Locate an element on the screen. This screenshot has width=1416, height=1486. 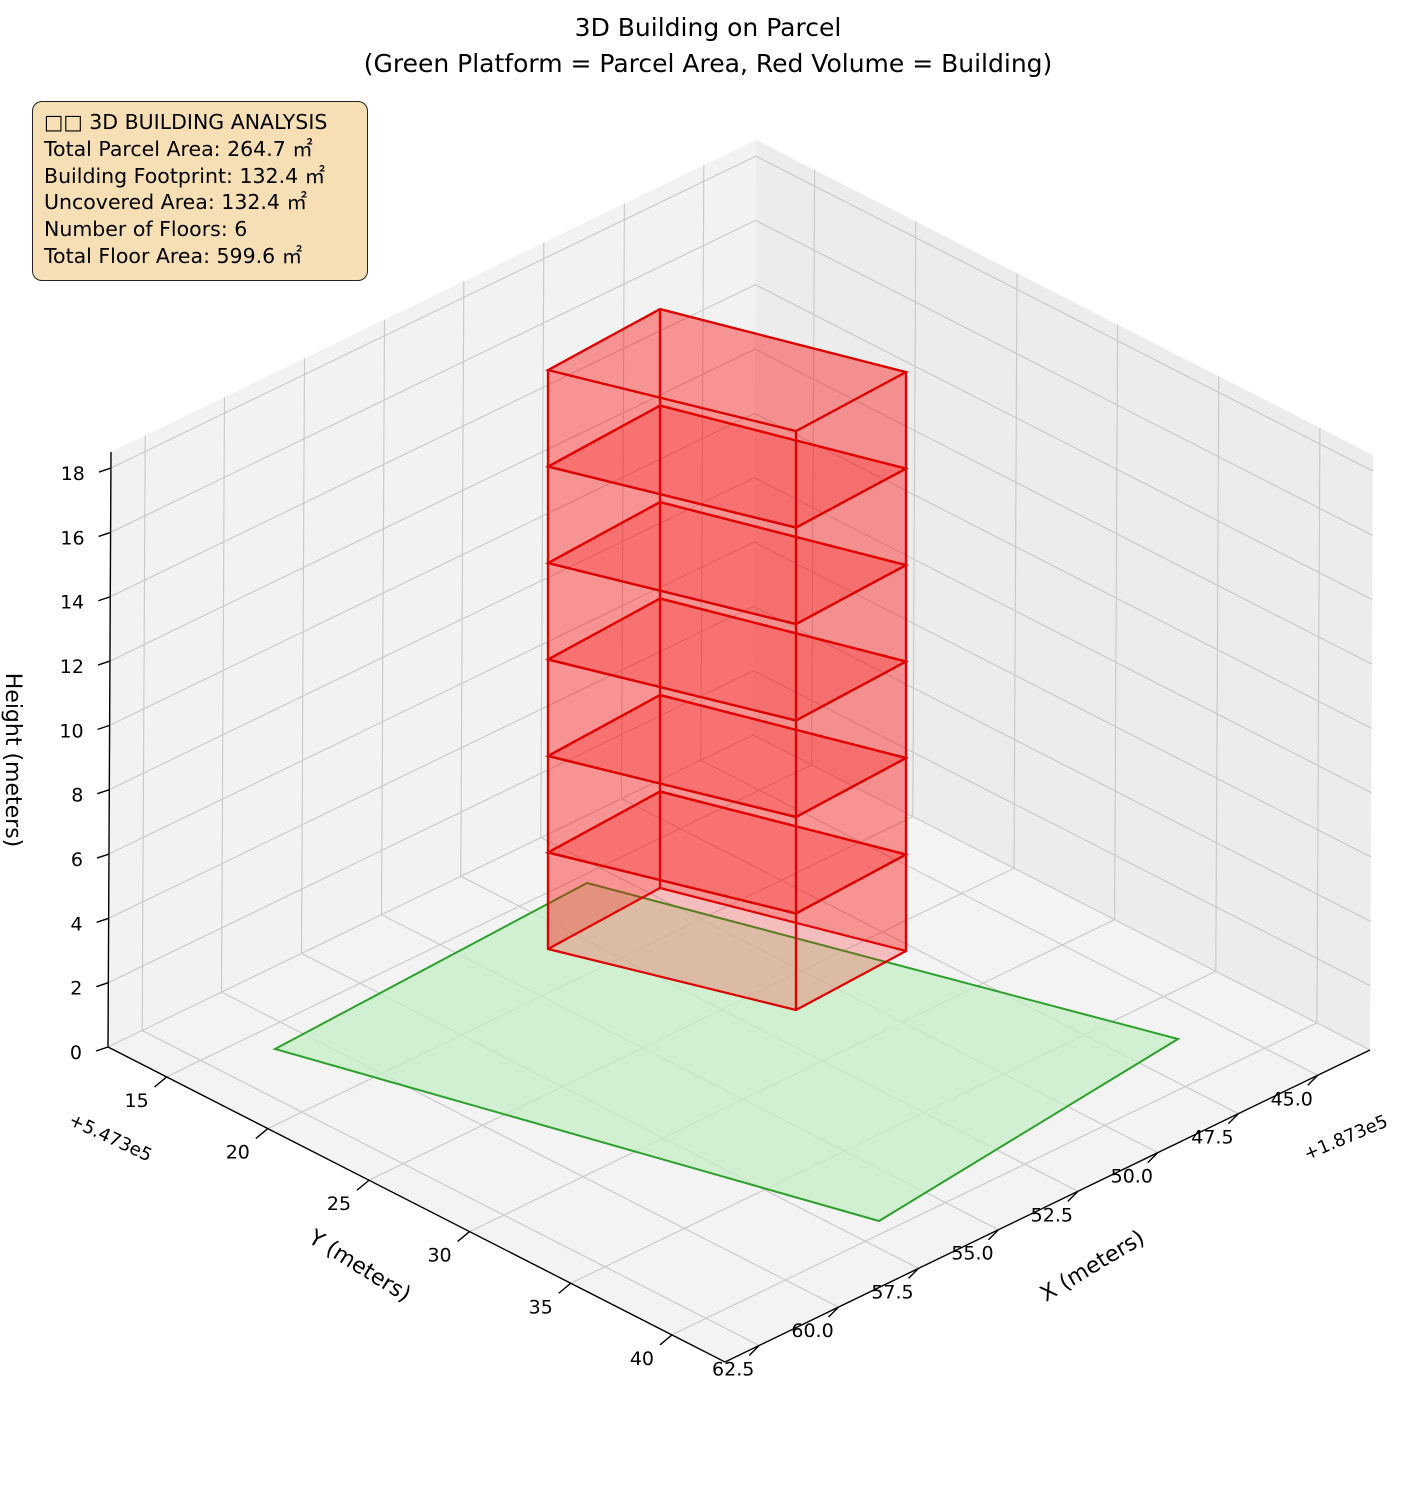
info-heading: □□ 3D BUILDING ANALYSIS is located at coordinates (186, 122).